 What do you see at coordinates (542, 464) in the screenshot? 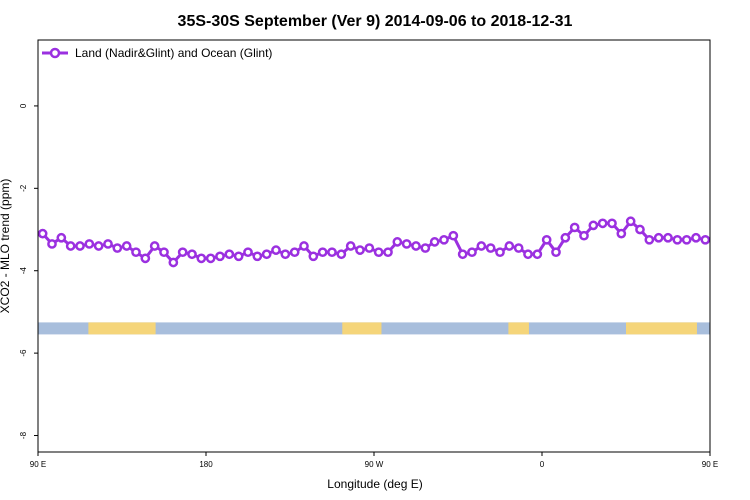
I see `x-tick-label: 0` at bounding box center [542, 464].